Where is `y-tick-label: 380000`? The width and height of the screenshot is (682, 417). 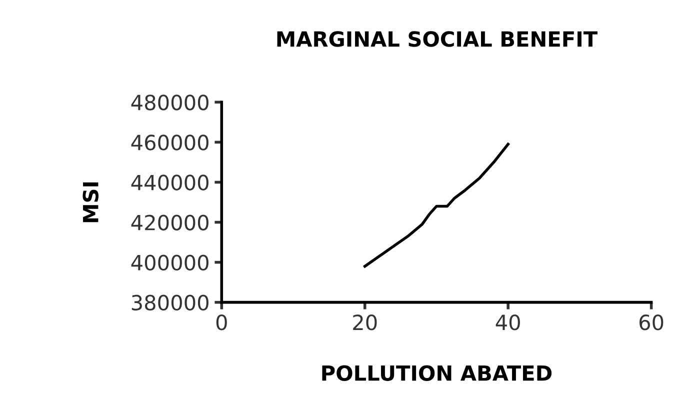
y-tick-label: 380000 is located at coordinates (170, 302).